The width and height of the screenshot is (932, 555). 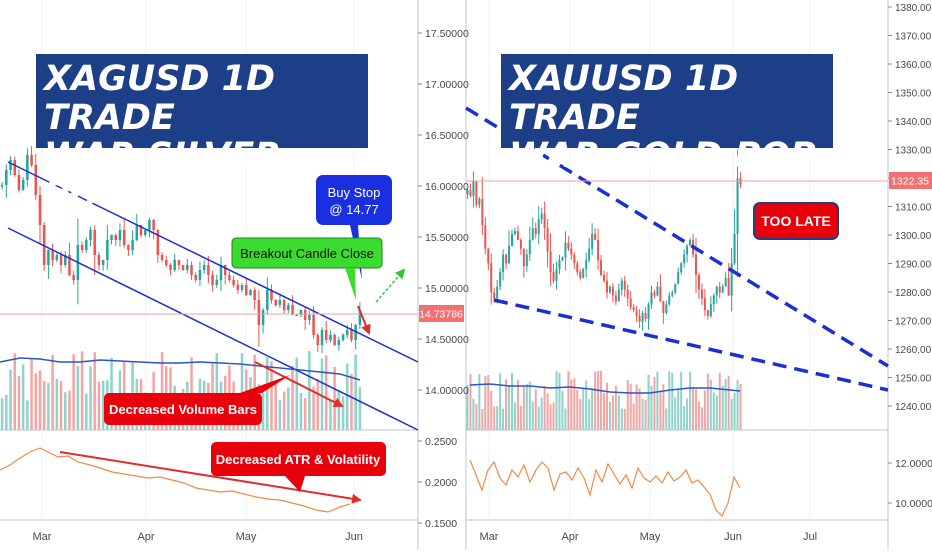 I want to click on volume-trend-arrow, so click(x=299, y=384).